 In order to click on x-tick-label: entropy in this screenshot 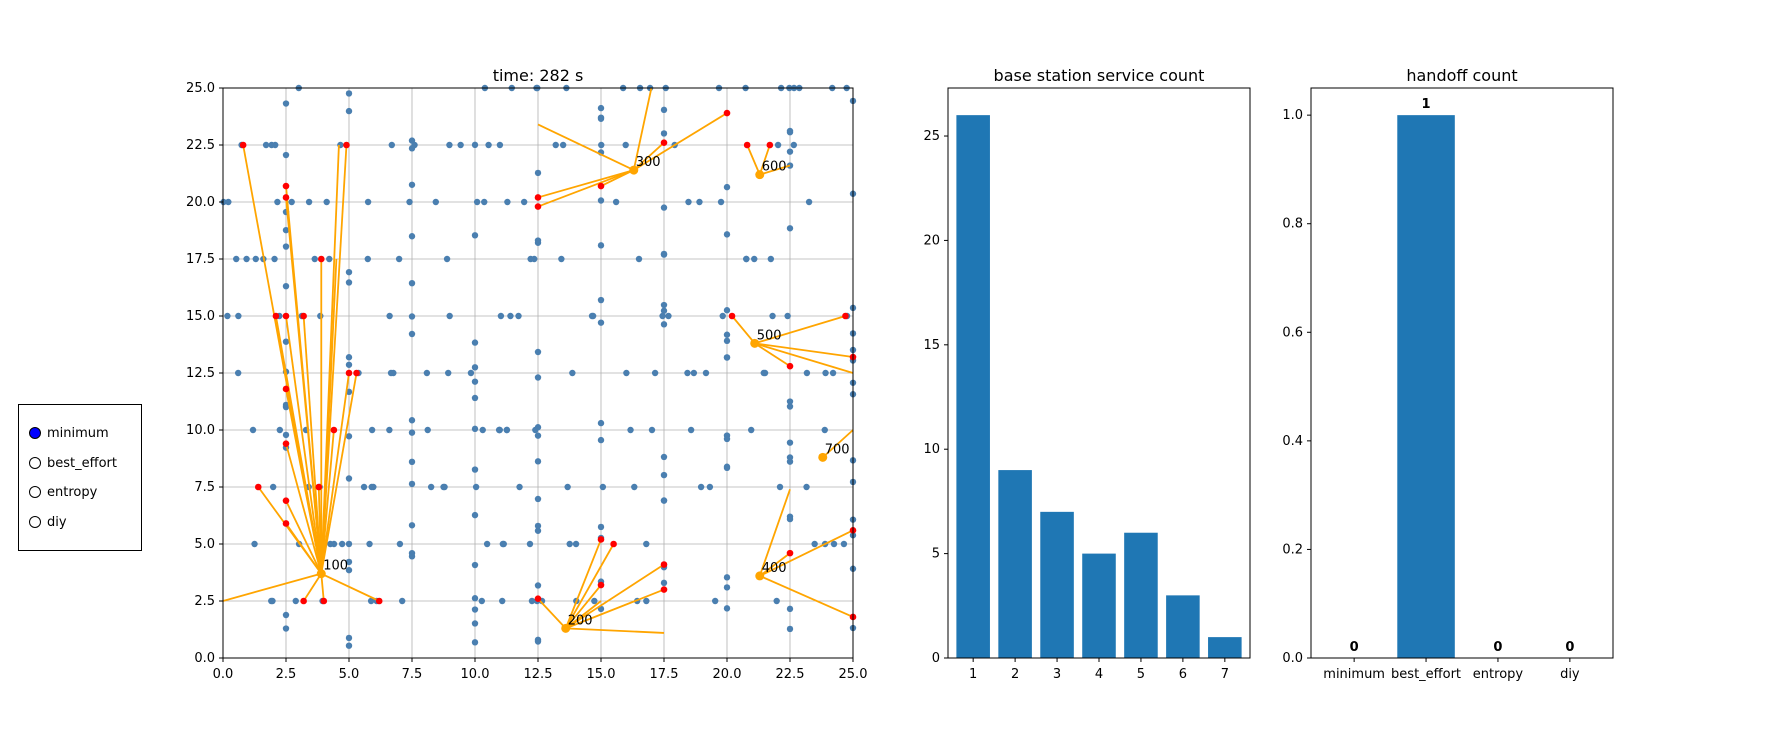, I will do `click(1498, 674)`.